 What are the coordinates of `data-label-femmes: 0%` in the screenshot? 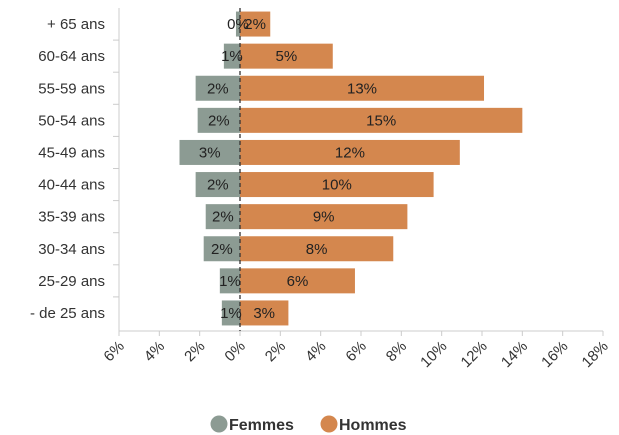 It's located at (238, 24).